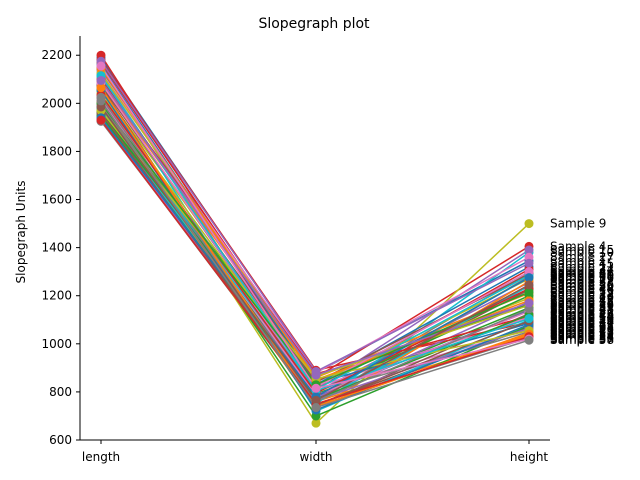 The image size is (640, 480). I want to click on series-label: Sample 40, so click(582, 275).